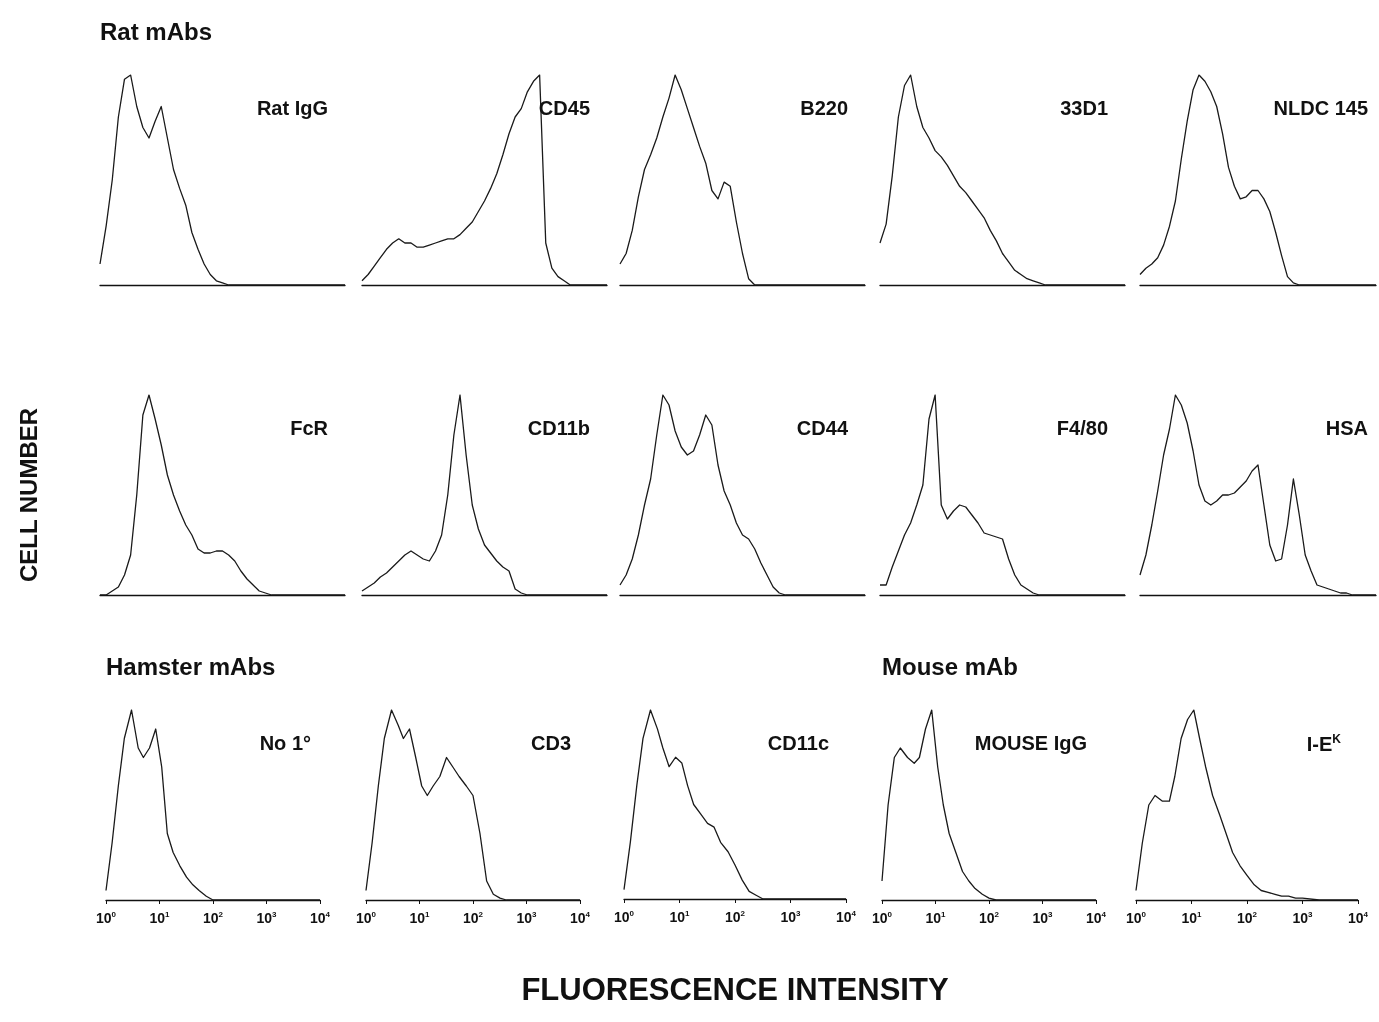 The width and height of the screenshot is (1379, 1022). What do you see at coordinates (1347, 428) in the screenshot?
I see `text: HSA` at bounding box center [1347, 428].